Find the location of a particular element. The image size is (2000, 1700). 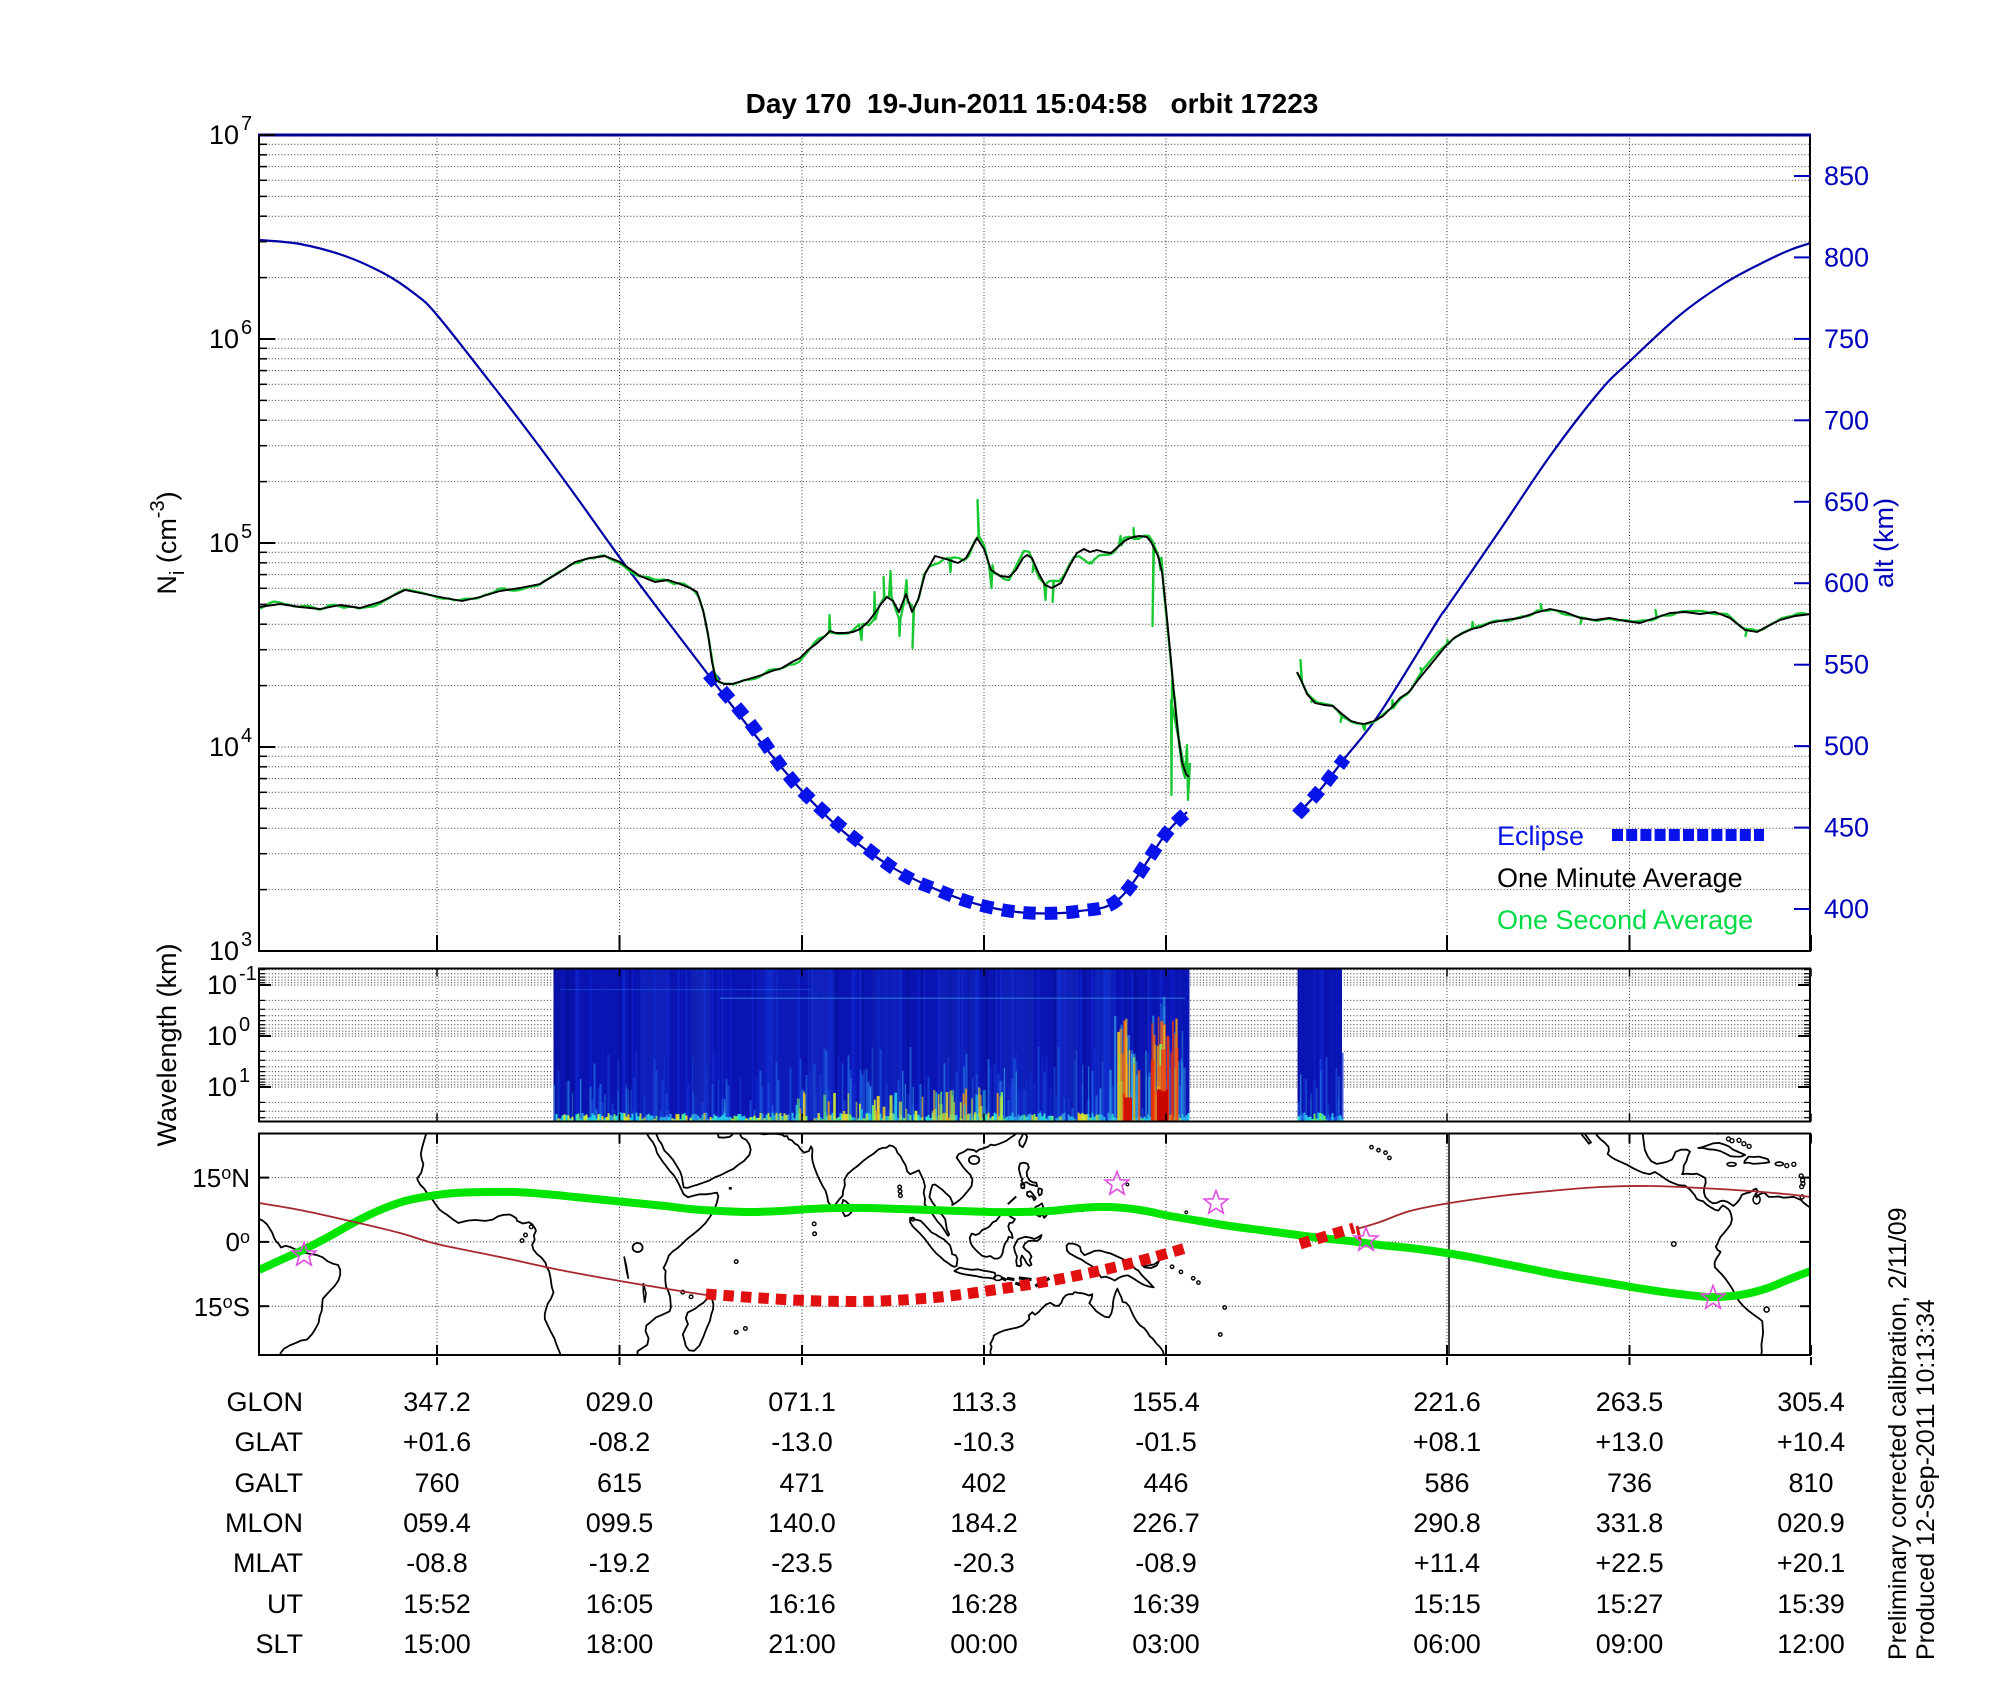

svg-text: 12:00 is located at coordinates (1811, 1644).